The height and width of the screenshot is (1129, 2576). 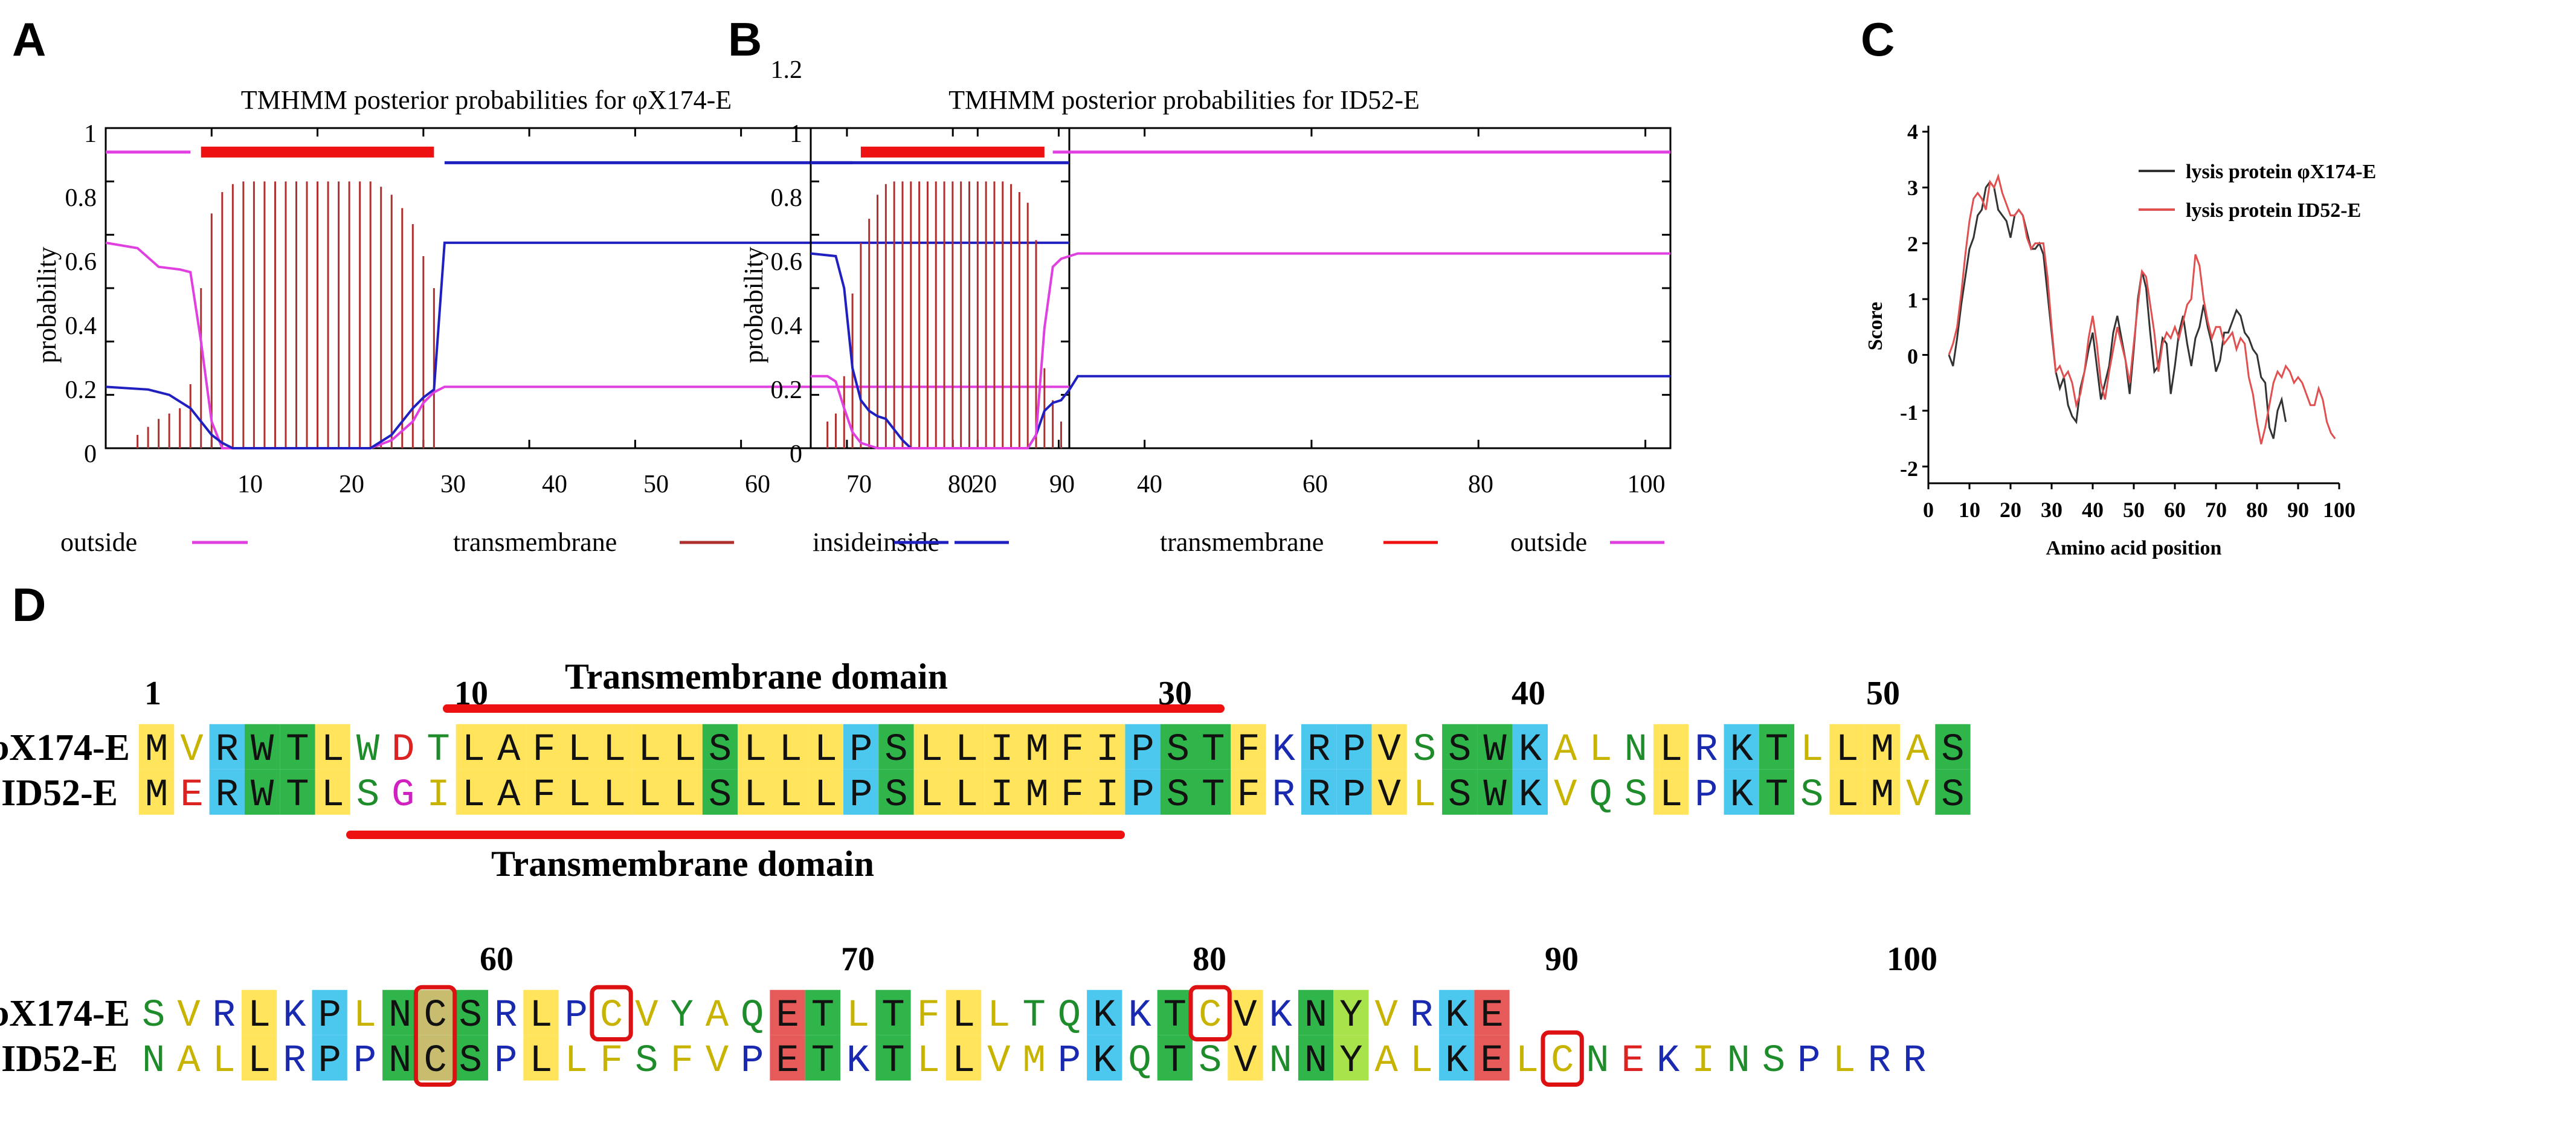 I want to click on panel-c-xtick: 70, so click(x=2216, y=510).